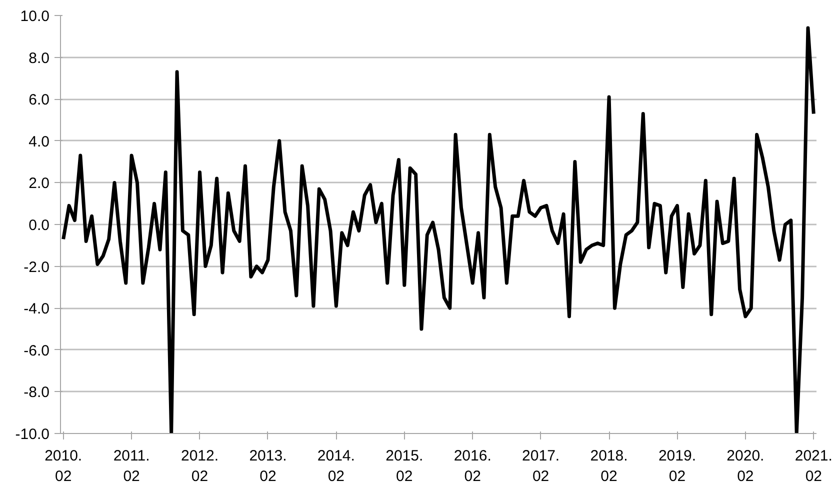 The image size is (840, 492). Describe the element at coordinates (199, 466) in the screenshot. I see `x-tick-label: 2012. 02` at that location.